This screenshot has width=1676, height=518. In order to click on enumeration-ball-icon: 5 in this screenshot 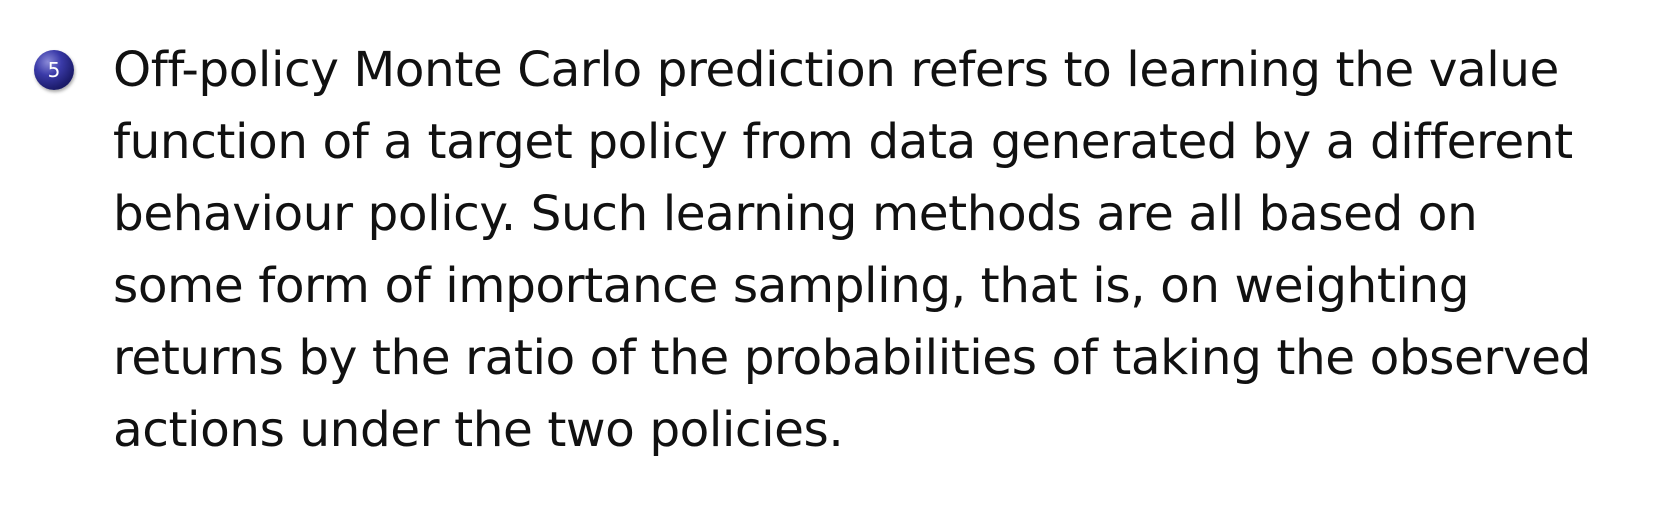, I will do `click(54, 70)`.